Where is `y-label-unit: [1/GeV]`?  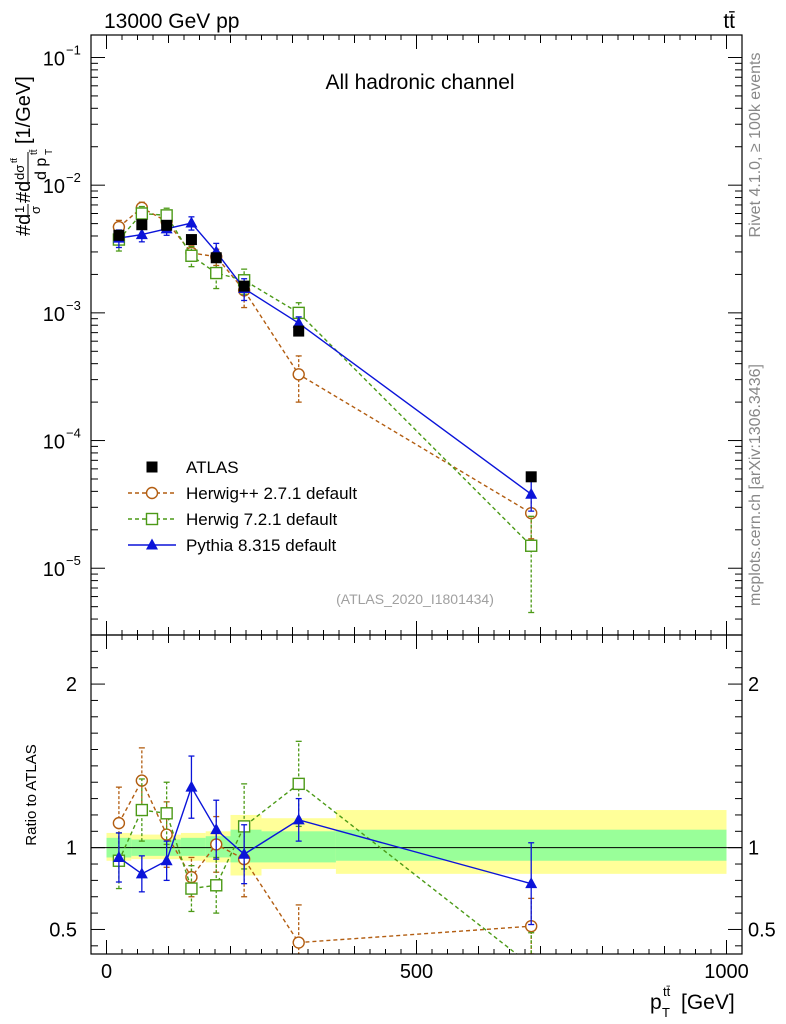
y-label-unit: [1/GeV] is located at coordinates (24, 110).